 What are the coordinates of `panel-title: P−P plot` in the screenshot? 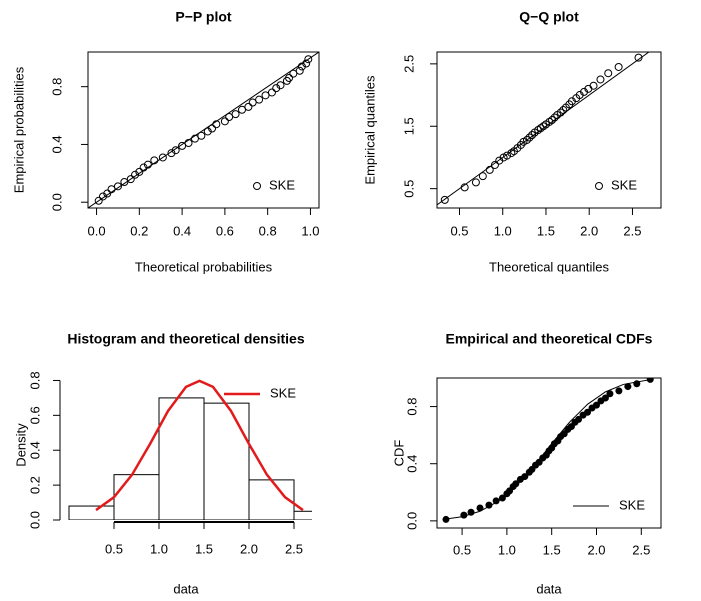 It's located at (203, 17).